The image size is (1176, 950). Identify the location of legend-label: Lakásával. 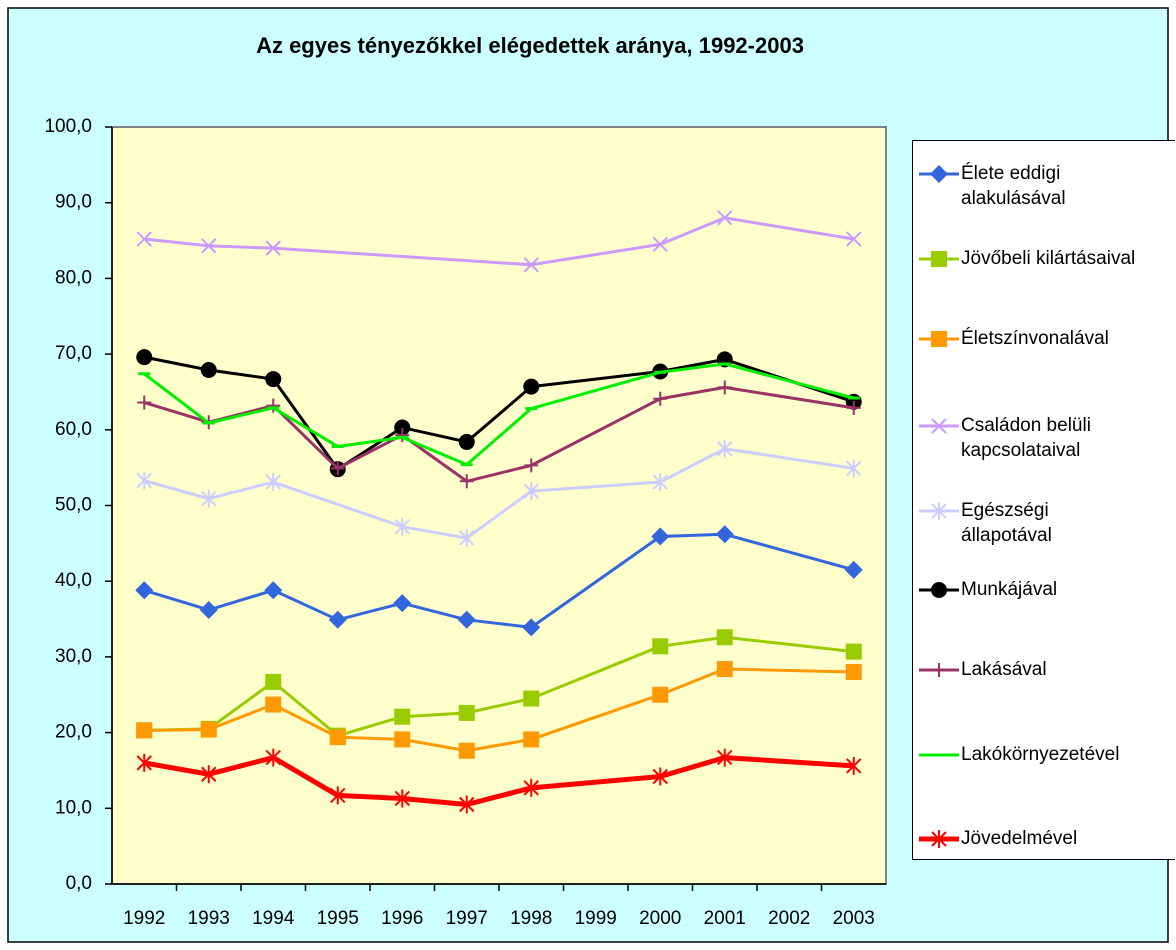
(1004, 669).